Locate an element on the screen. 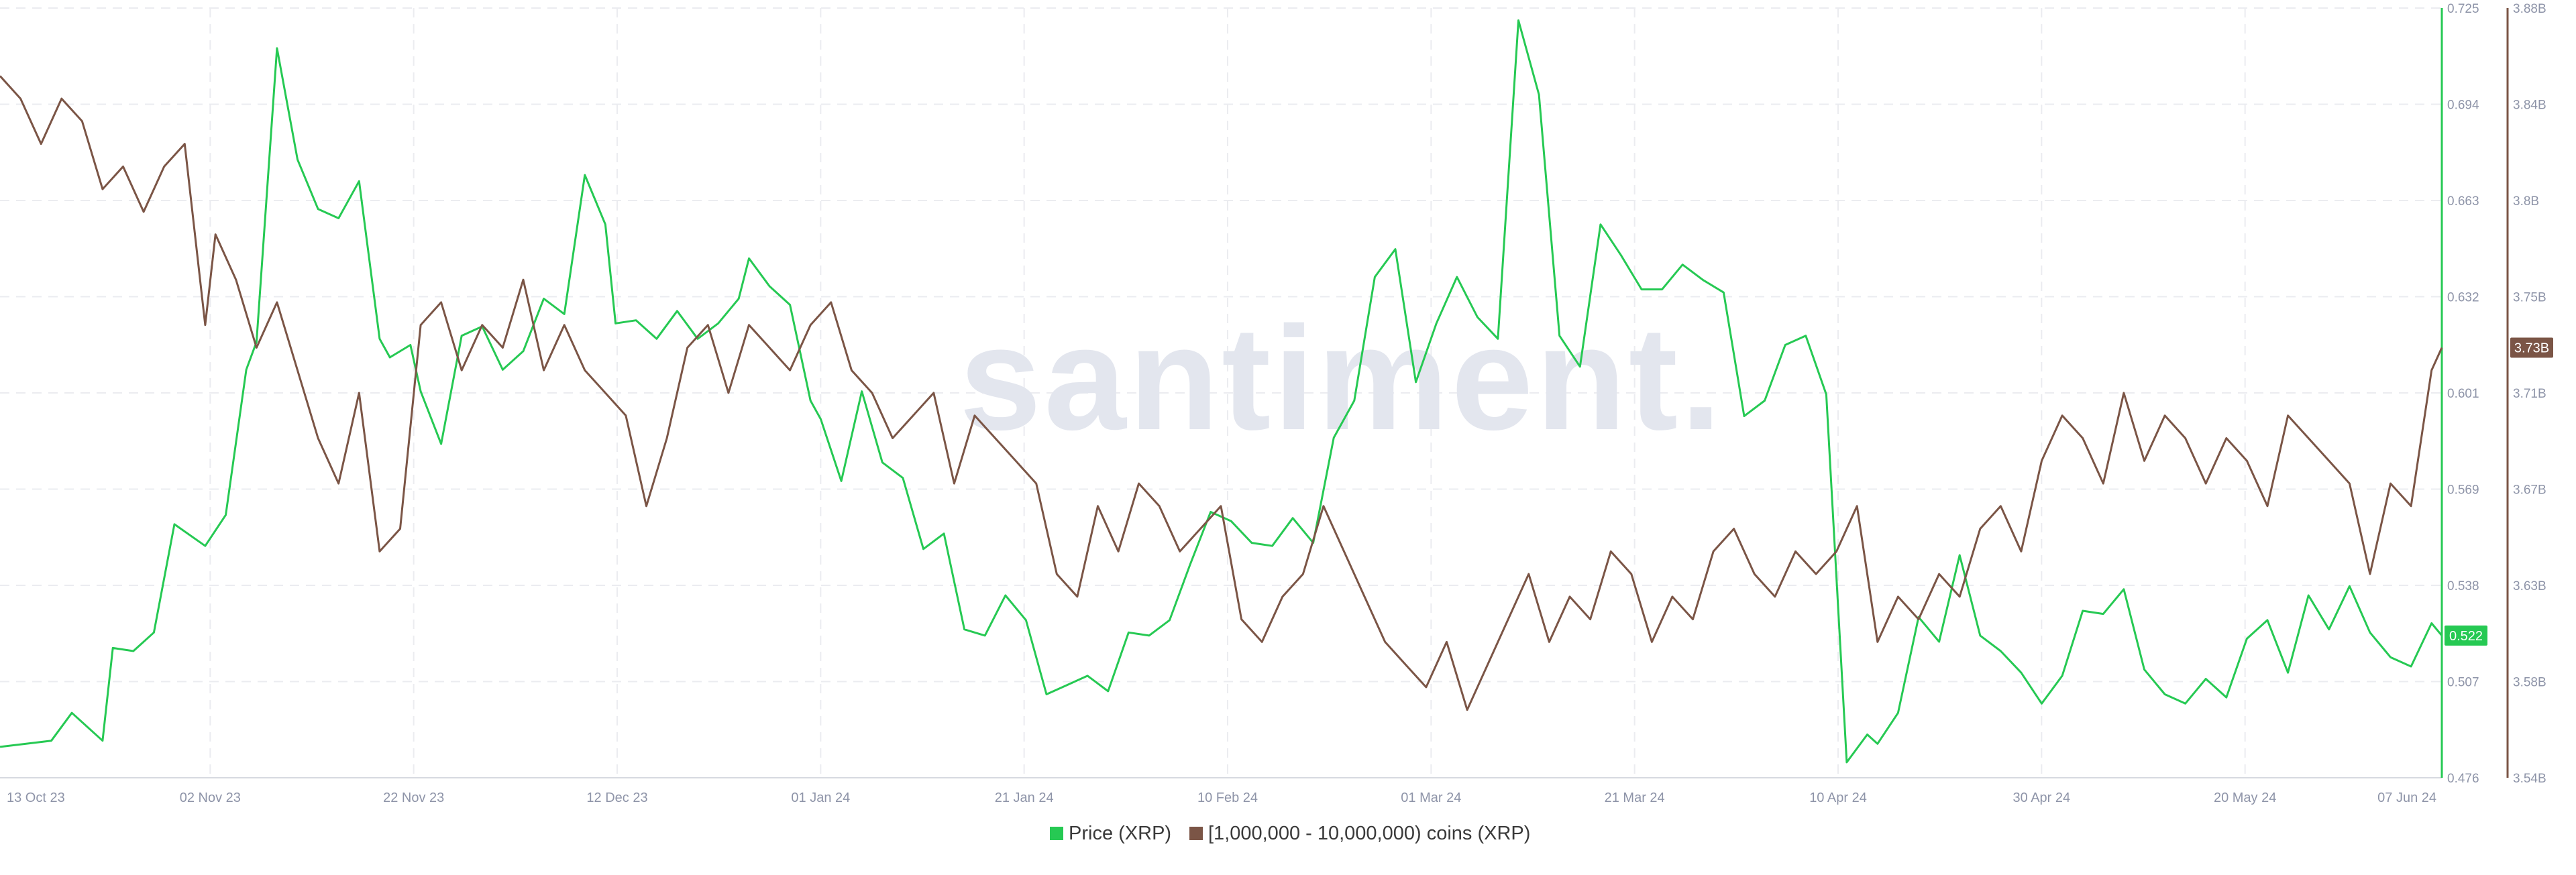 The width and height of the screenshot is (2576, 875). y-right-tick-label: 3.8B is located at coordinates (2526, 201).